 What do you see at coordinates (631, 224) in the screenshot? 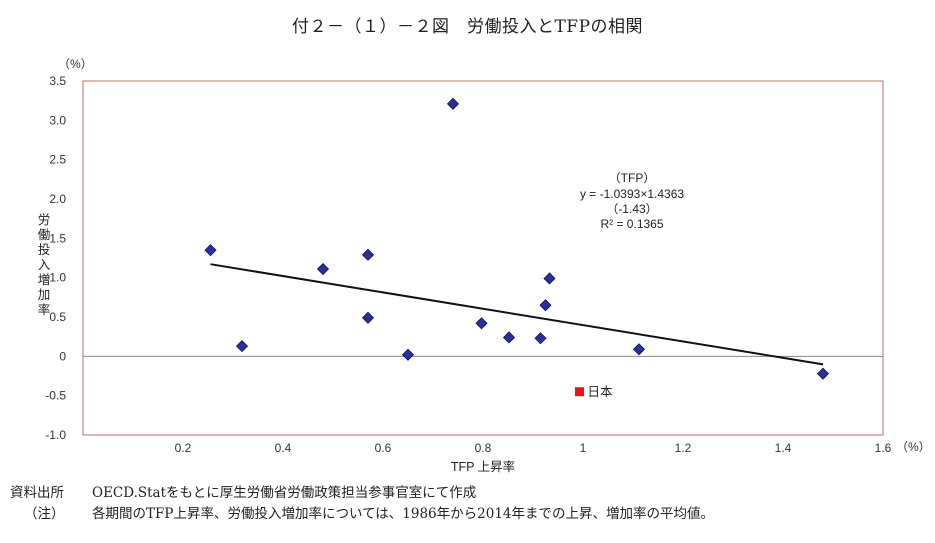
I see `annotation-r-squared: R² = 0.1365` at bounding box center [631, 224].